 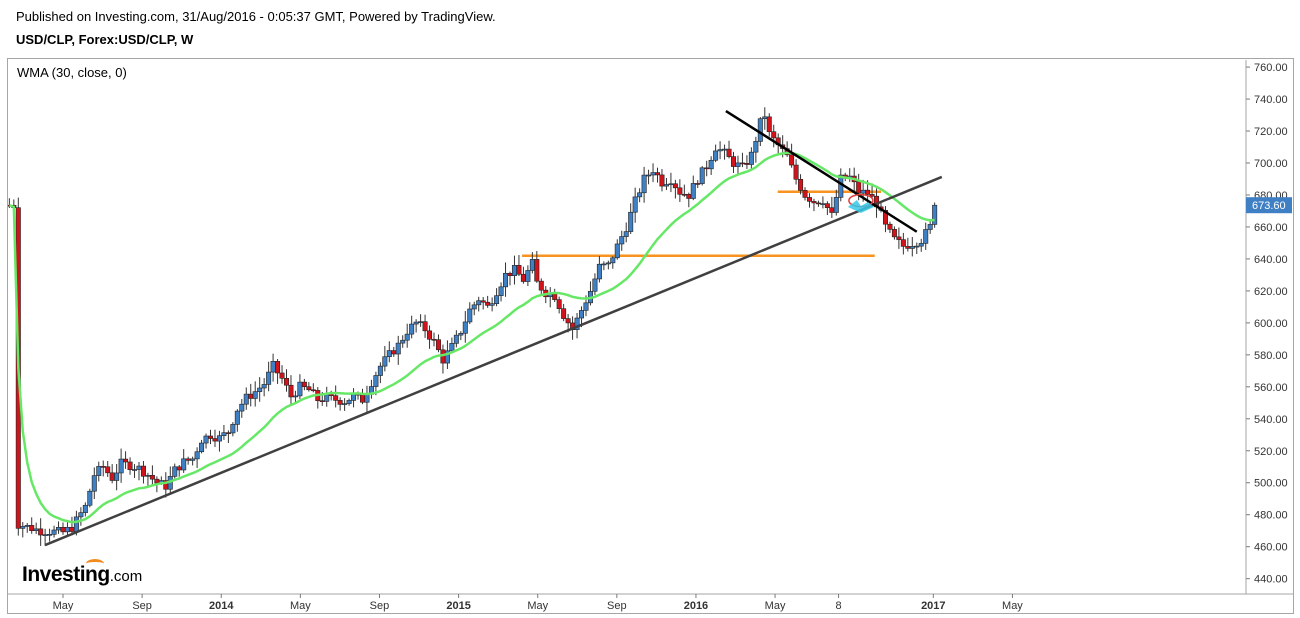 What do you see at coordinates (933, 606) in the screenshot?
I see `x-tick-label: 2017` at bounding box center [933, 606].